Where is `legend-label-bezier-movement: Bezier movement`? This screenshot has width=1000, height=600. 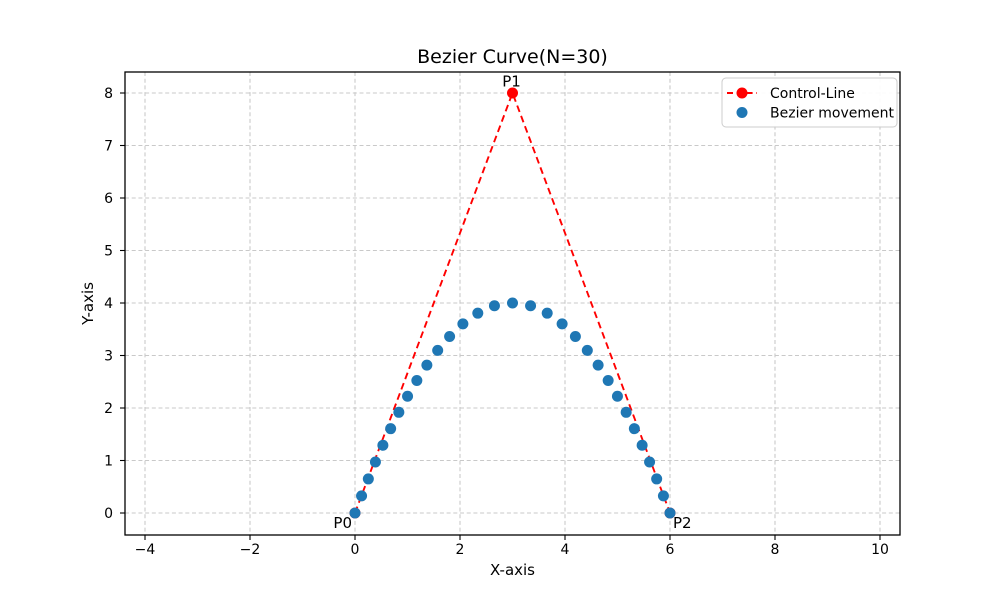 legend-label-bezier-movement: Bezier movement is located at coordinates (832, 114).